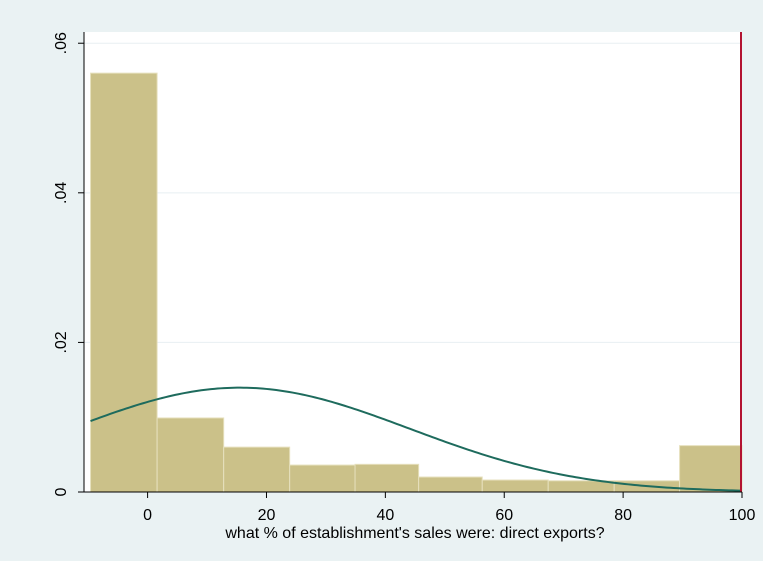 The image size is (763, 561). I want to click on x-tick-label: 80, so click(623, 515).